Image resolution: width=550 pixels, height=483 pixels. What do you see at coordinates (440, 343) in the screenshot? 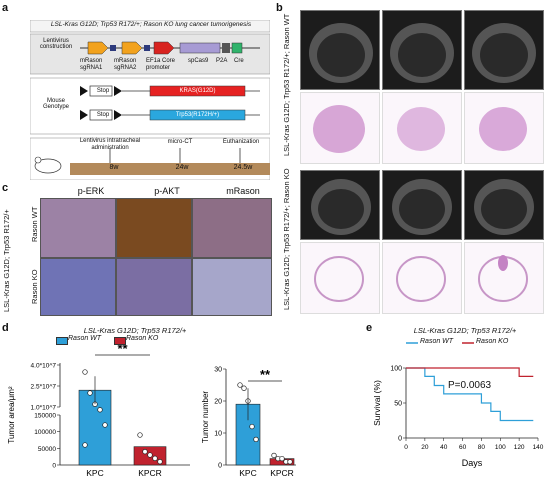
I see `panel-e-legend-svg` at bounding box center [440, 343].